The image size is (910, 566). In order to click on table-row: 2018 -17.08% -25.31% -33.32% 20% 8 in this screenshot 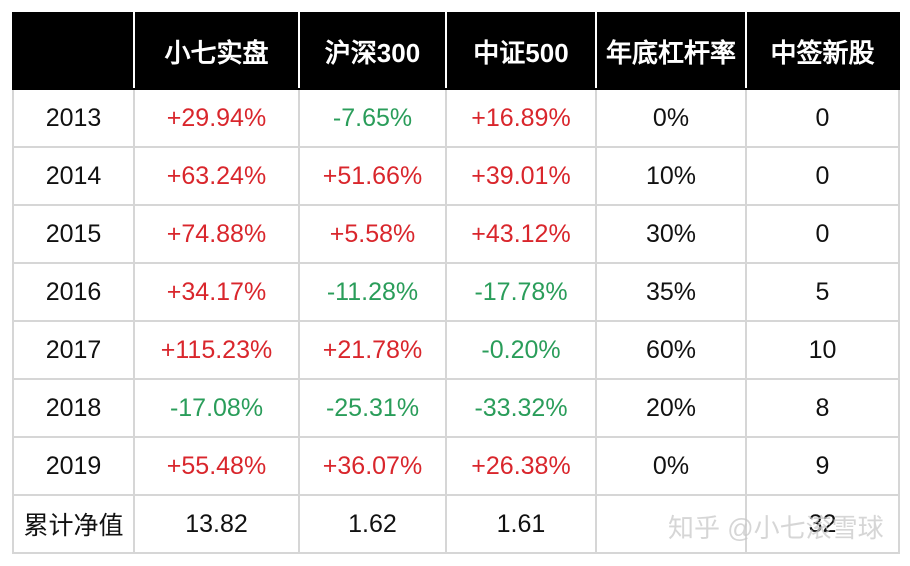, I will do `click(456, 408)`.